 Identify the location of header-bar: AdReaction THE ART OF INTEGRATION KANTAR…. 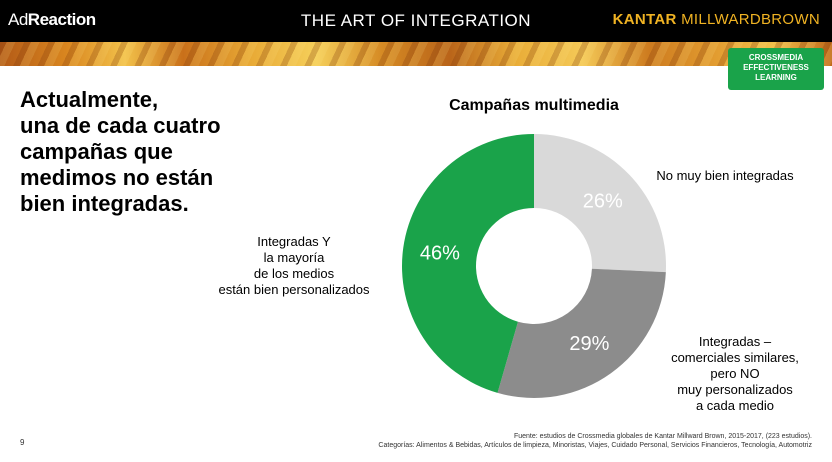
(416, 21).